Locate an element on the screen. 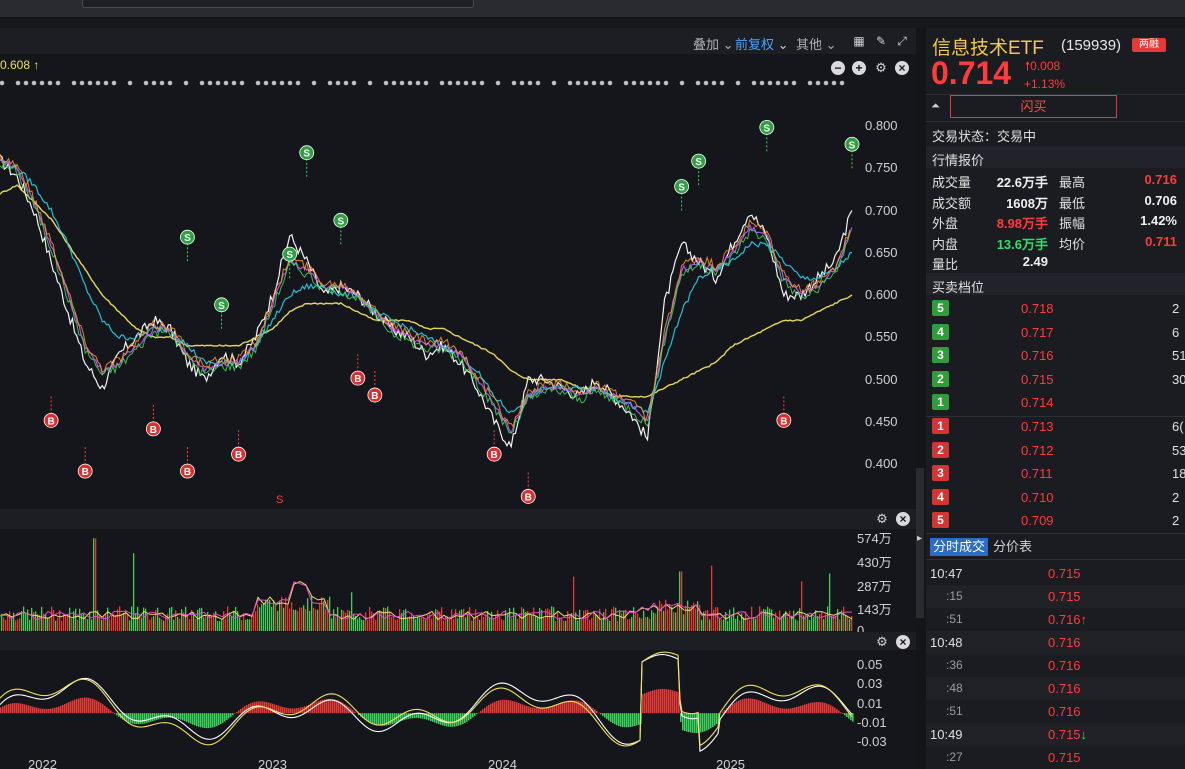 The width and height of the screenshot is (1185, 769). collapse-toggle-icon: ⏶ is located at coordinates (935, 106).